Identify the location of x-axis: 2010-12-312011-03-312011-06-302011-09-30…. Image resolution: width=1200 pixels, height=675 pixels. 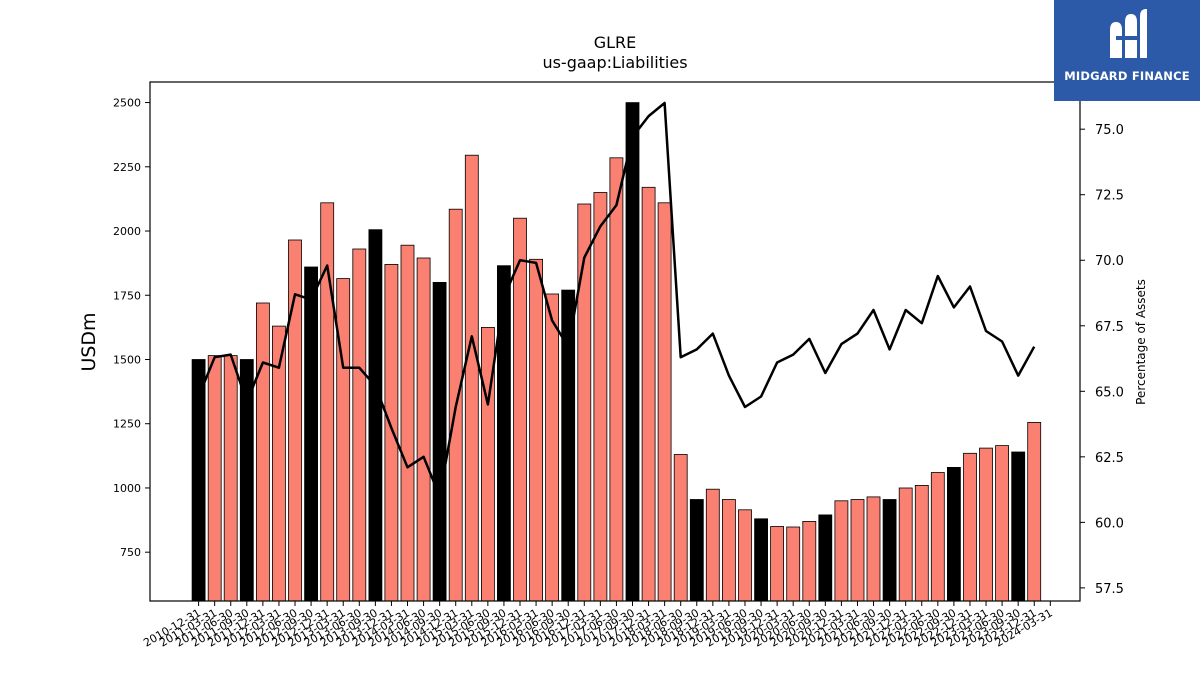
(598, 625).